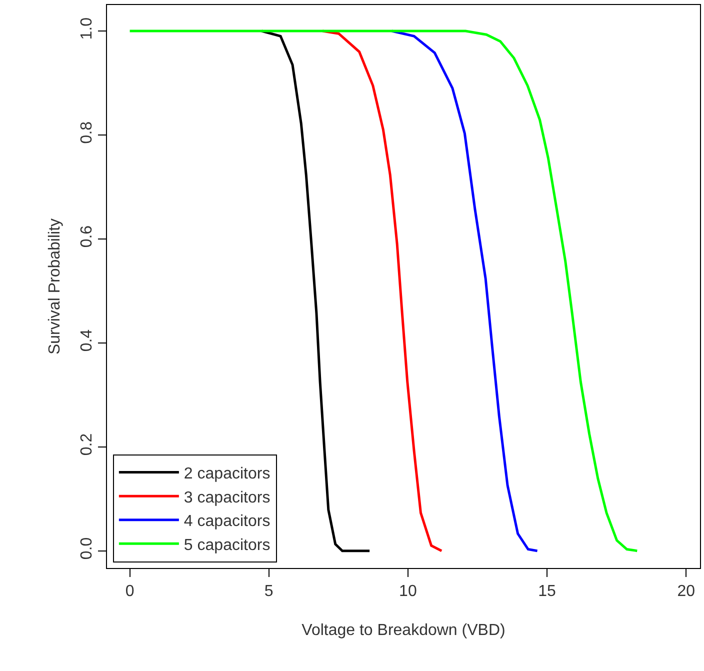  Describe the element at coordinates (404, 630) in the screenshot. I see `x-axis-title: Voltage to Breakdown (VBD)` at that location.